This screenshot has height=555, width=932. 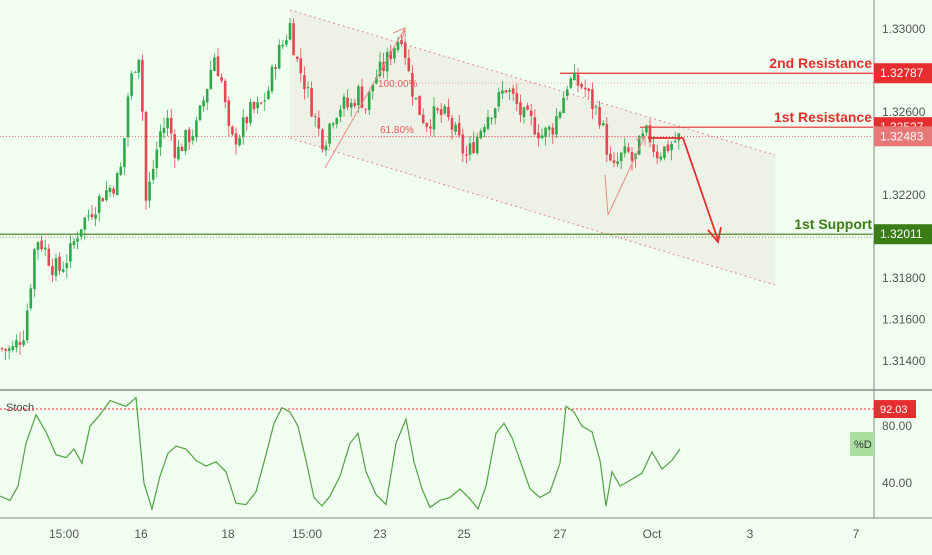 What do you see at coordinates (823, 117) in the screenshot?
I see `resistance1-annotation: 1st Resistance` at bounding box center [823, 117].